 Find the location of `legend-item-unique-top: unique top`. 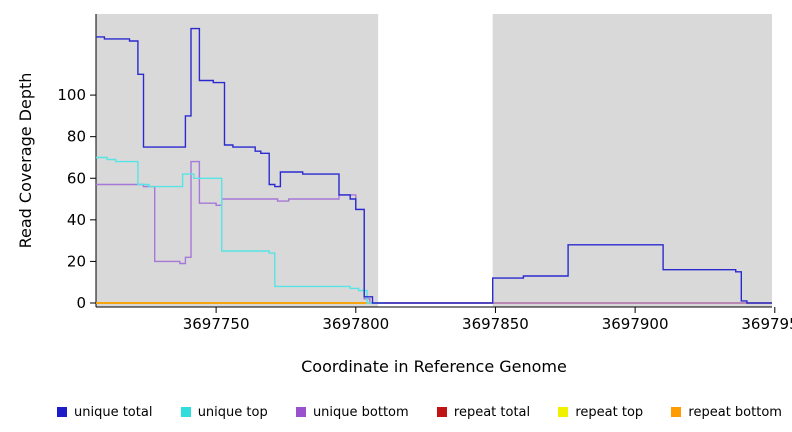

legend-item-unique-top: unique top is located at coordinates (224, 412).